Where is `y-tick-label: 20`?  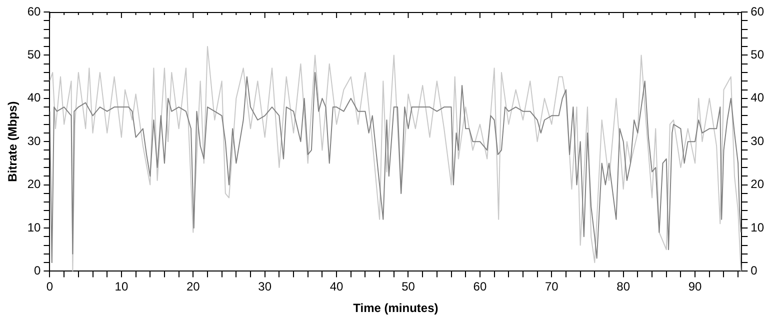 y-tick-label: 20 is located at coordinates (34, 184).